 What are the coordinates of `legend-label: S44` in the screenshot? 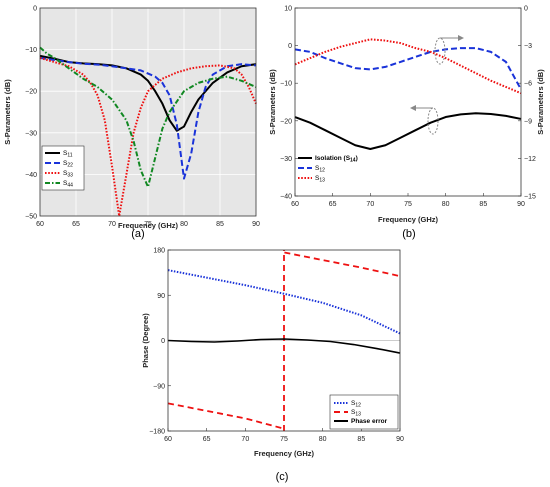 It's located at (68, 184).